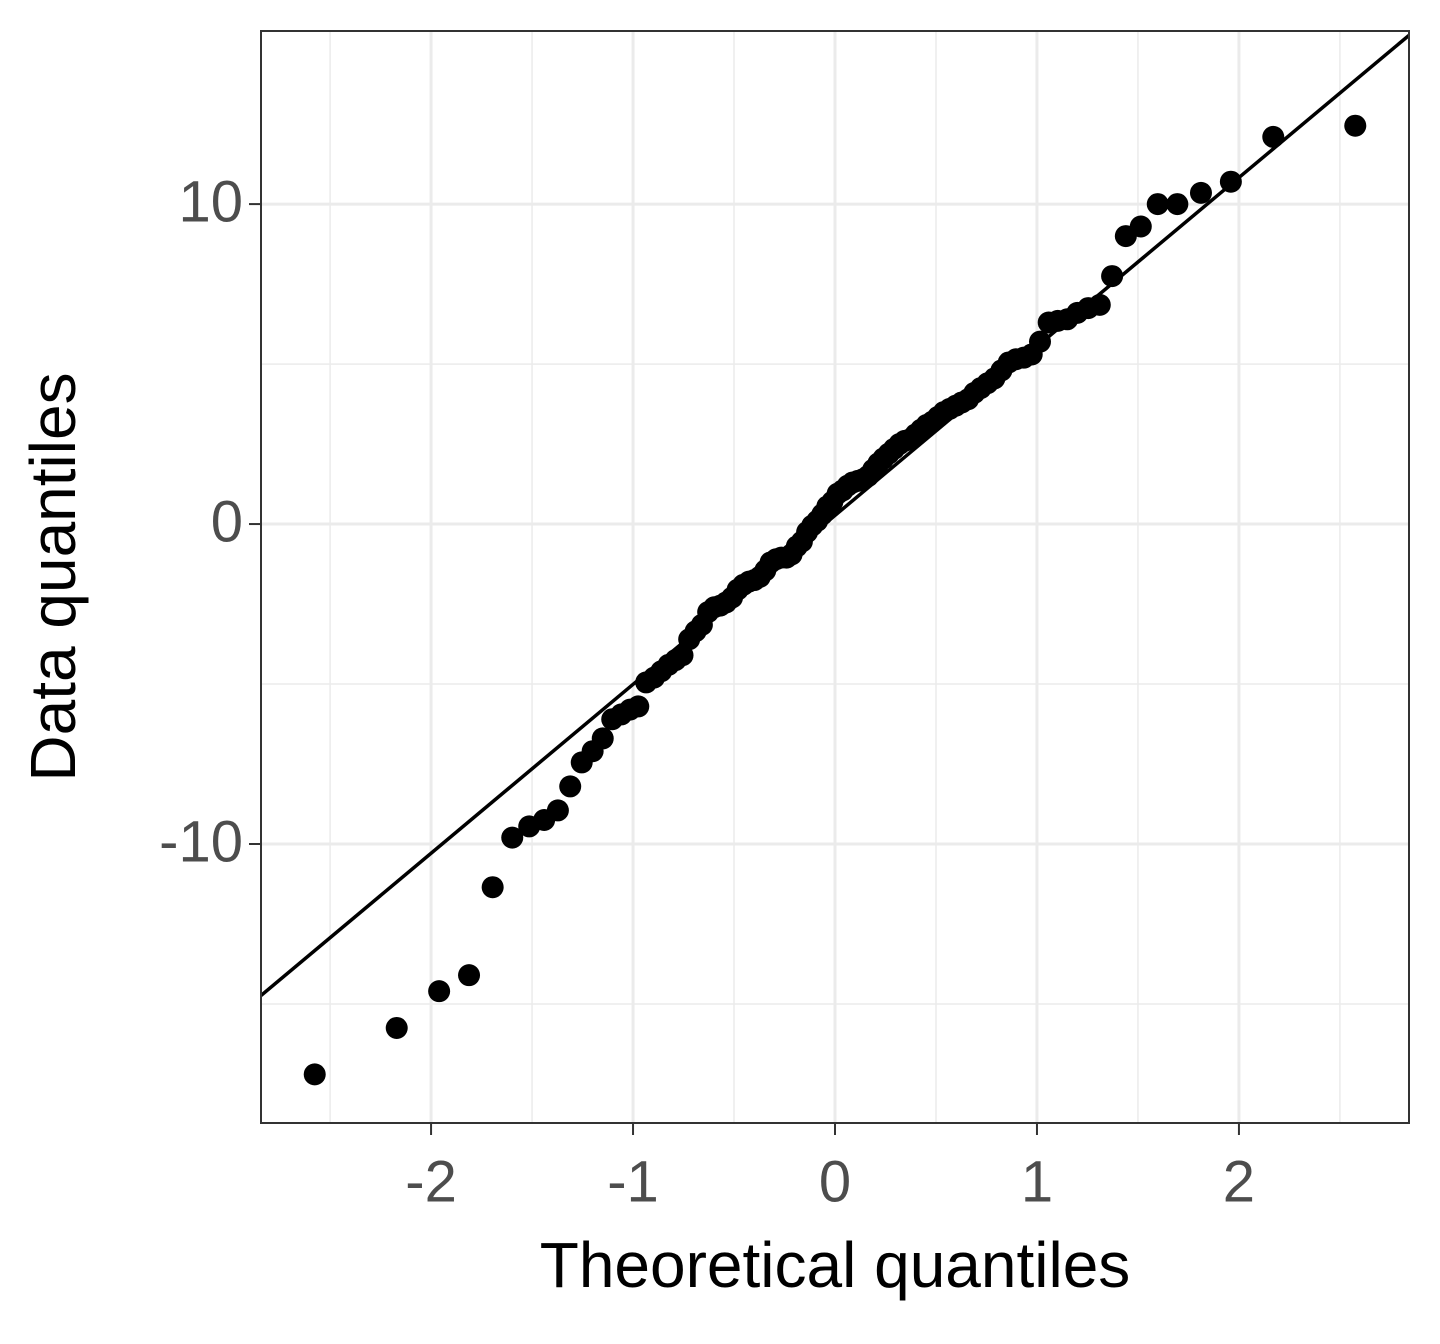  What do you see at coordinates (210, 201) in the screenshot?
I see `y-tick-label: 10` at bounding box center [210, 201].